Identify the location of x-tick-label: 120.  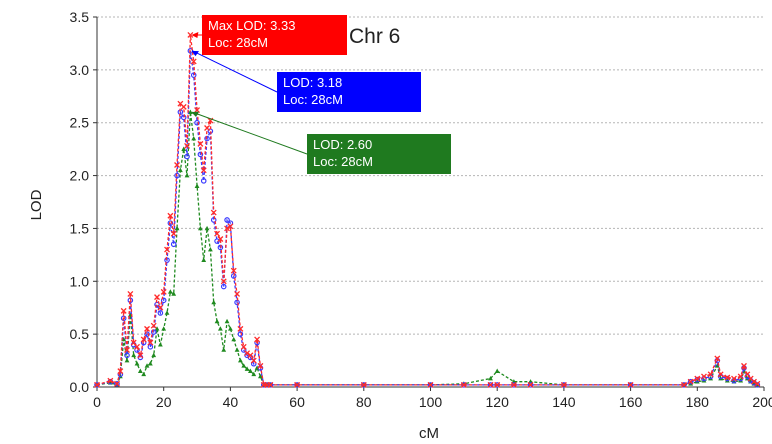
(498, 402).